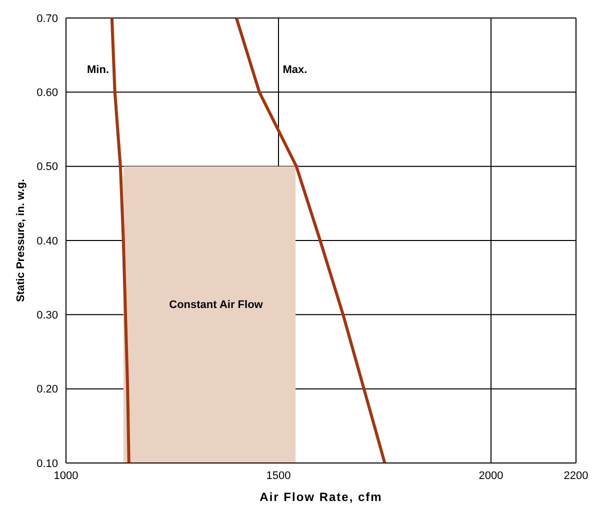 The height and width of the screenshot is (513, 592). What do you see at coordinates (47, 241) in the screenshot?
I see `y-tick-label: 0.40` at bounding box center [47, 241].